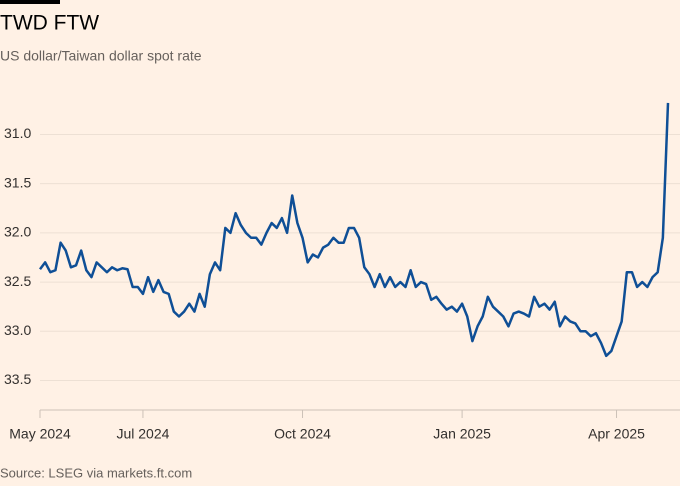 The width and height of the screenshot is (680, 486). I want to click on x-tick-label: May 2024, so click(40, 434).